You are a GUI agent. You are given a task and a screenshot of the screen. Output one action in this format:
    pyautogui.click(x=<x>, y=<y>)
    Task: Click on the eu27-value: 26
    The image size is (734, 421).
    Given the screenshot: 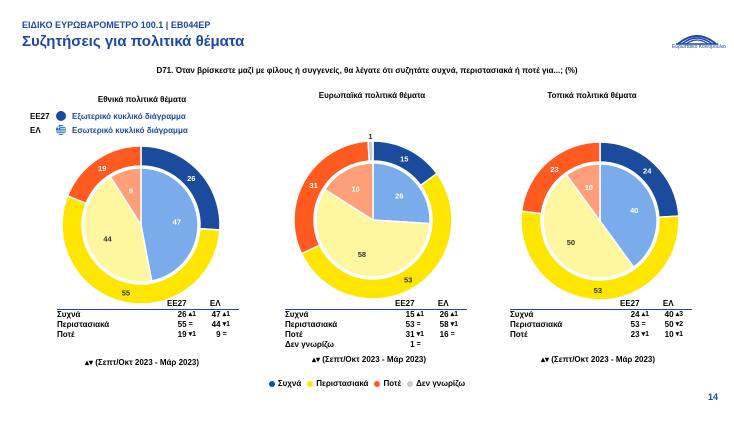 What is the action you would take?
    pyautogui.click(x=177, y=314)
    